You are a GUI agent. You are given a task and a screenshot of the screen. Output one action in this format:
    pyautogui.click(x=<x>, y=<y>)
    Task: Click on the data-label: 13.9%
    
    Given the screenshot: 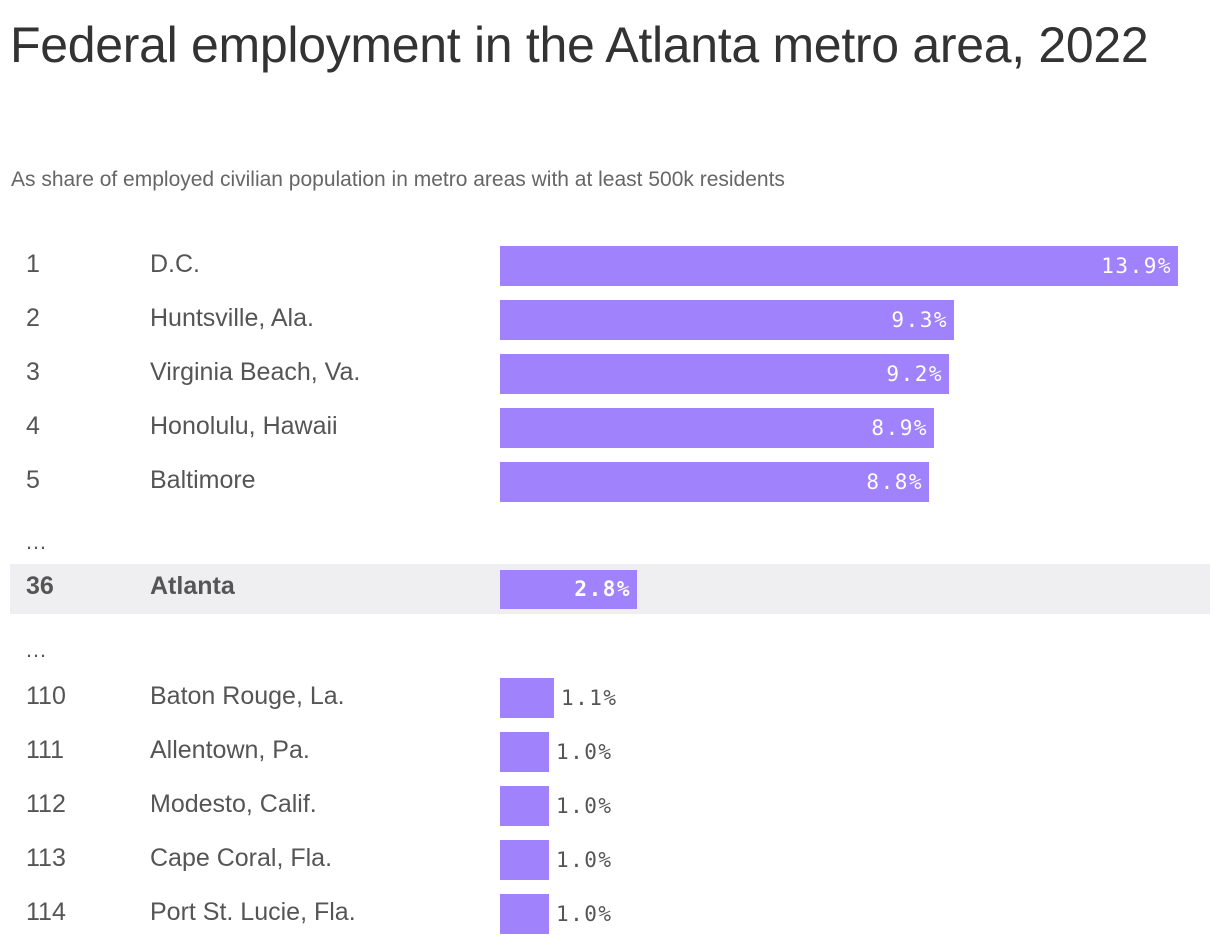 What is the action you would take?
    pyautogui.click(x=1136, y=266)
    